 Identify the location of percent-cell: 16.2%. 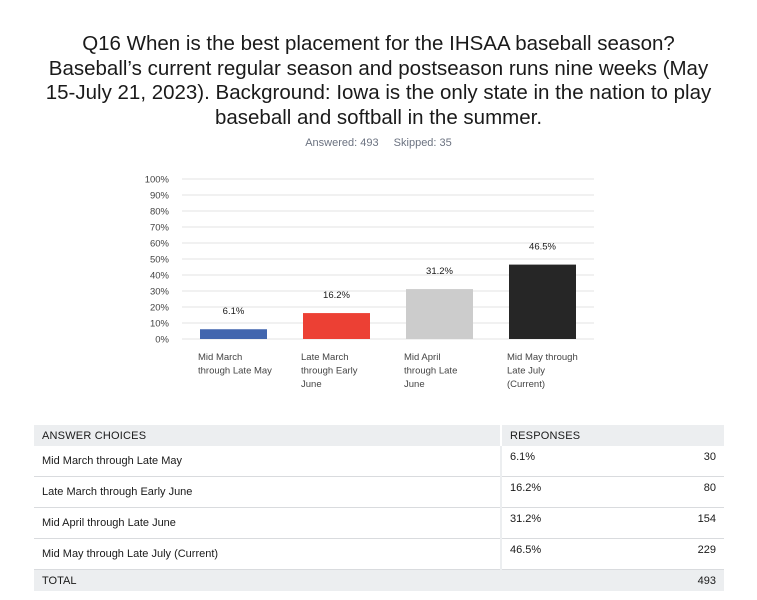
(554, 492).